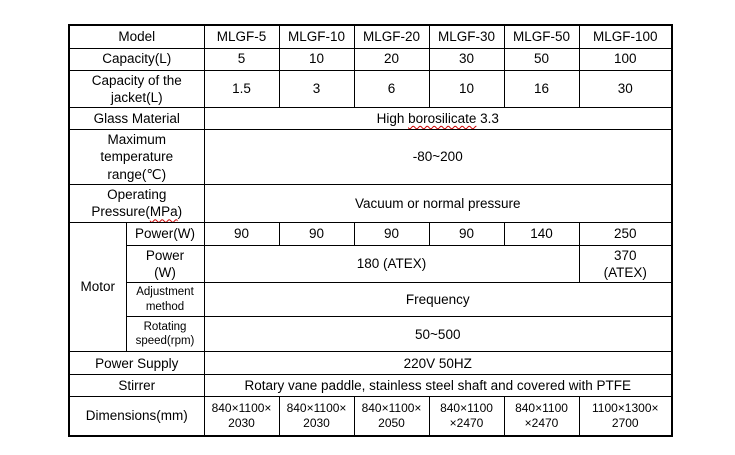 The image size is (735, 455). What do you see at coordinates (438, 300) in the screenshot?
I see `adjustment-method-value-cell: Frequency` at bounding box center [438, 300].